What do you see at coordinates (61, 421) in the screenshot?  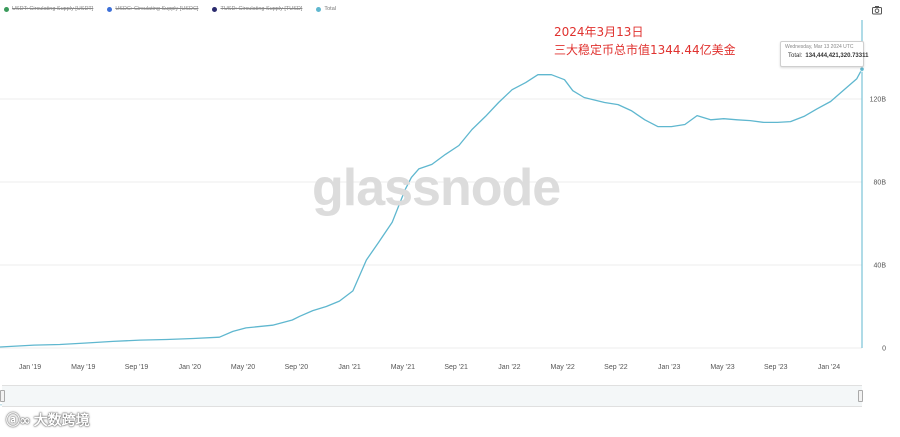 I see `brand-name: 大数跨境` at bounding box center [61, 421].